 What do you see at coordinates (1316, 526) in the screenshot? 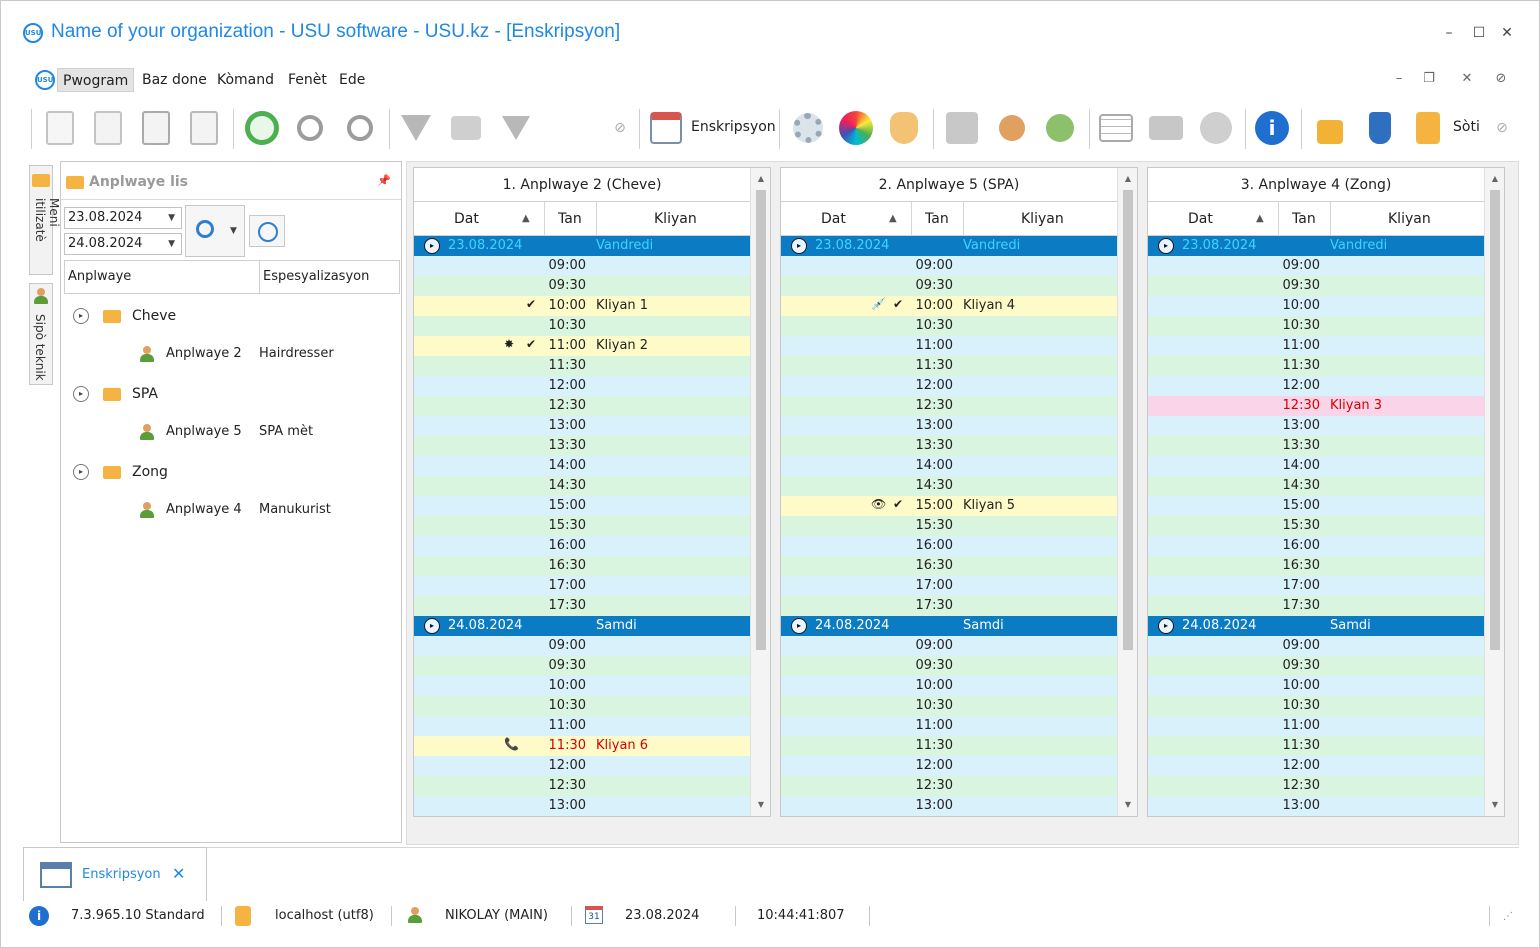
I see `time-slot-row: 15:30` at bounding box center [1316, 526].